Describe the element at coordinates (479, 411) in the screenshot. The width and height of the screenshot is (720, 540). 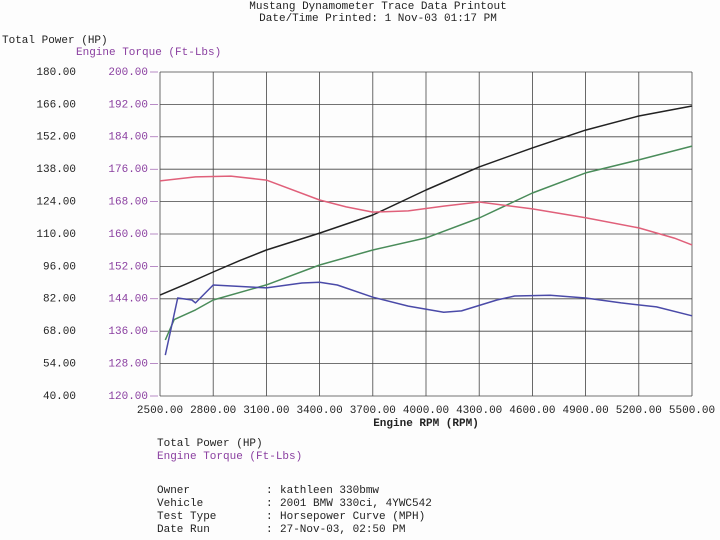
I see `x-tick-label: 4300.00` at that location.